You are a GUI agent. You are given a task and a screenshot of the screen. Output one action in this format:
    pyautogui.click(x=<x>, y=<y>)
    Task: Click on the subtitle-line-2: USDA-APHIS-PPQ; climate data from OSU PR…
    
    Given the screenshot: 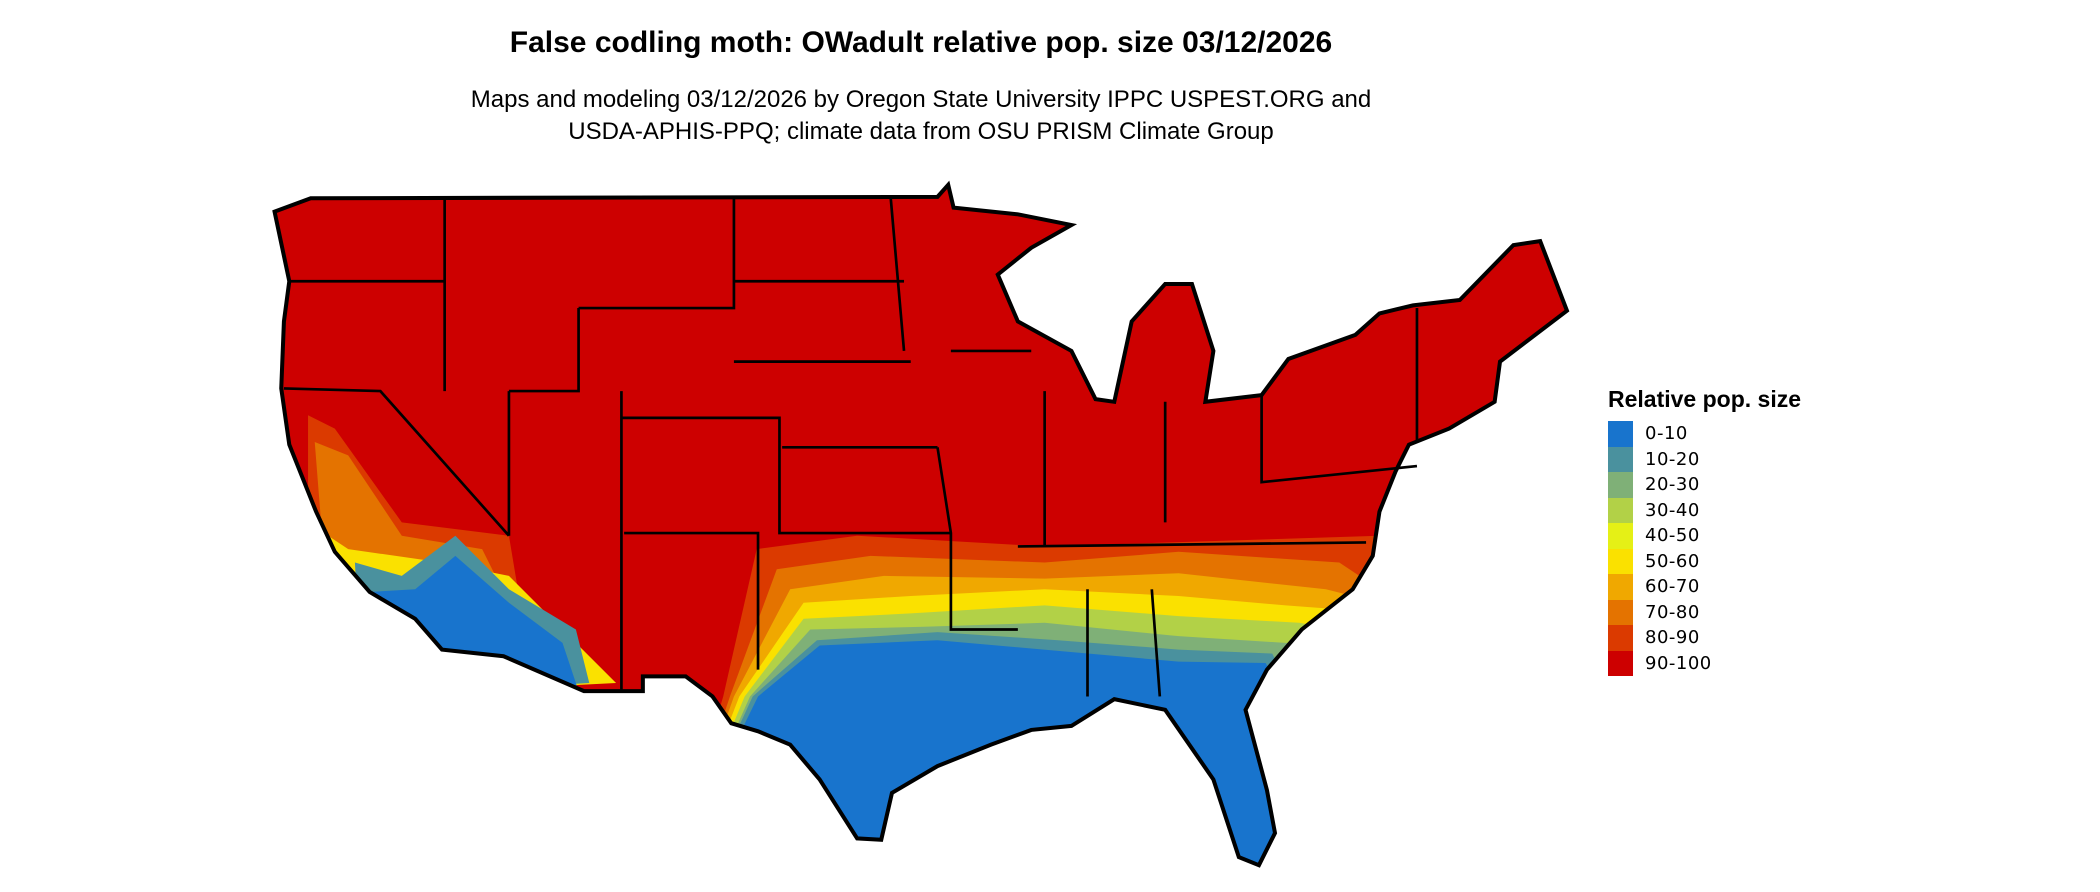 What is the action you would take?
    pyautogui.click(x=921, y=131)
    